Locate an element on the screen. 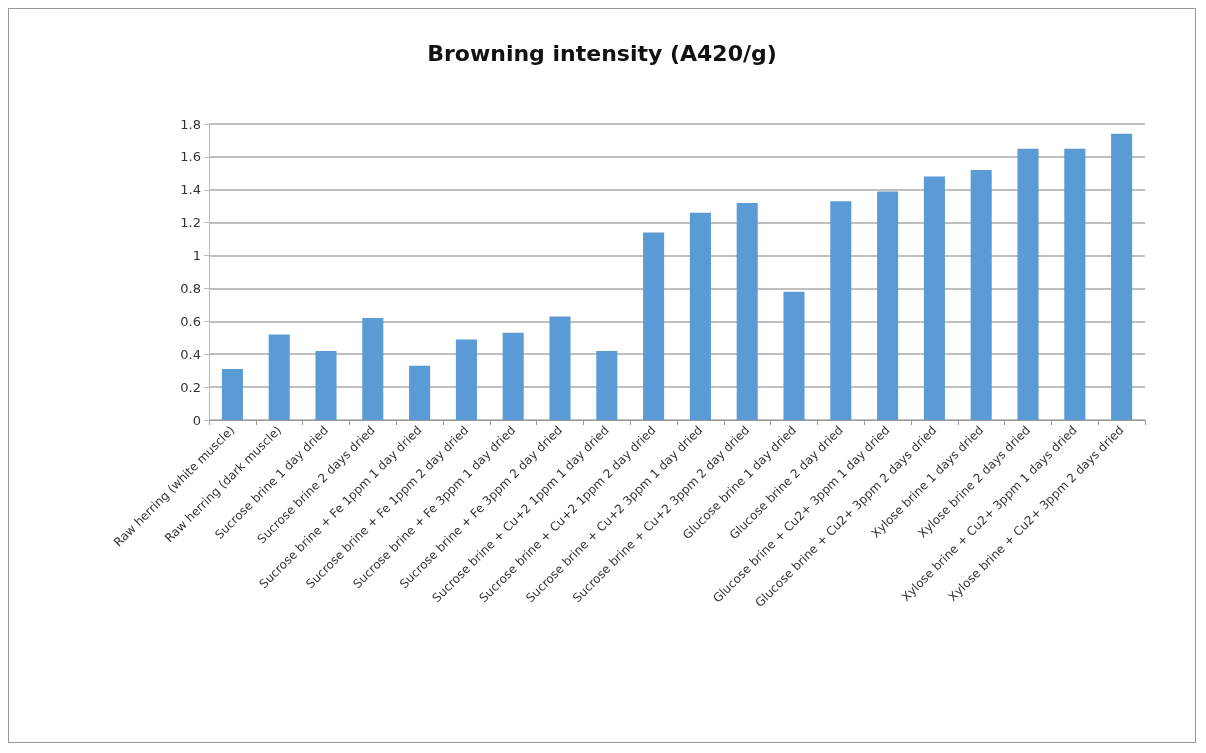 The image size is (1206, 753). y-tick-label: 1.2 is located at coordinates (190, 223).